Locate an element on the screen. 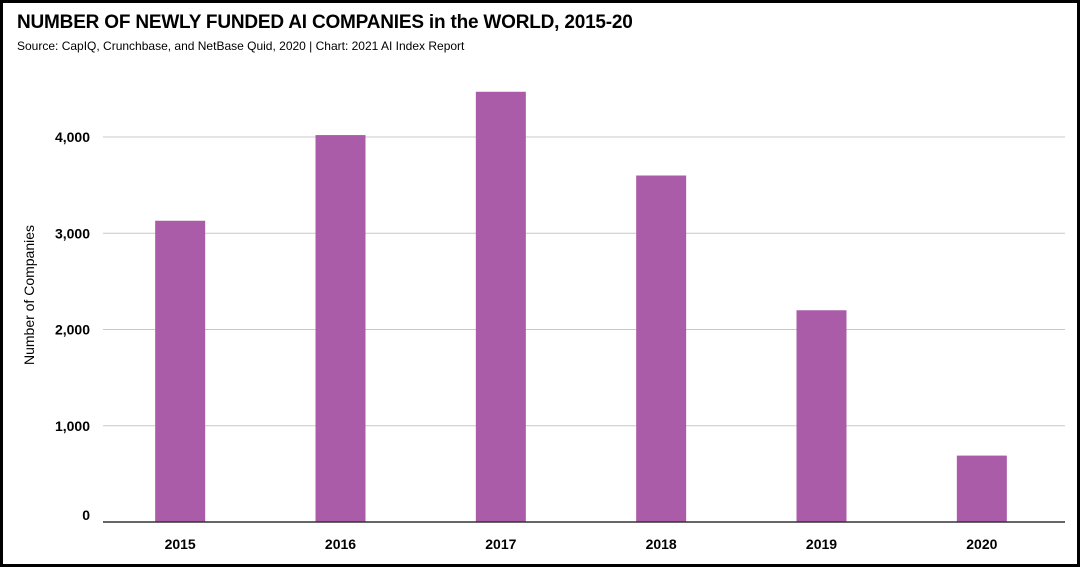 This screenshot has width=1080, height=567. y-tick-label: 0 is located at coordinates (86, 515).